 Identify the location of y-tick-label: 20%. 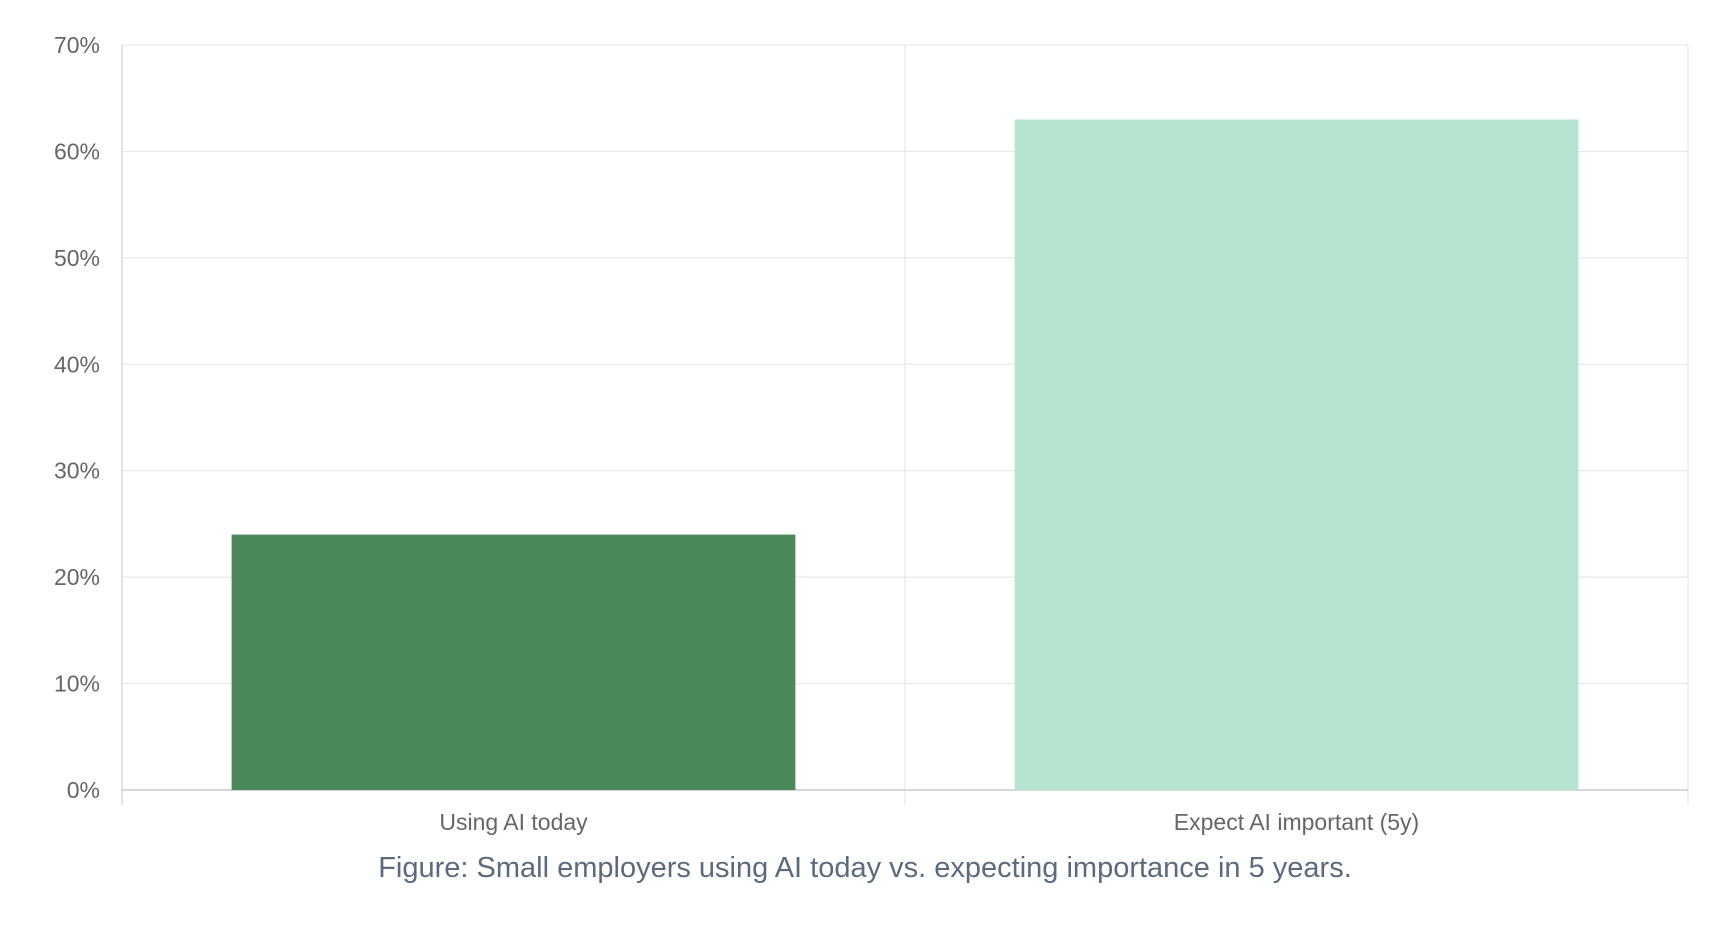
(77, 577).